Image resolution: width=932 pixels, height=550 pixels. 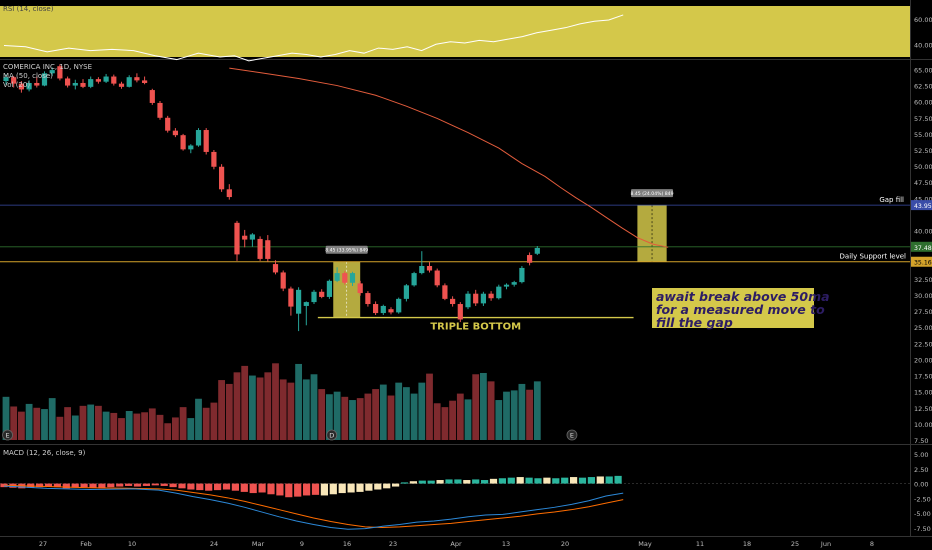 I want to click on price-axis-tick: 60.00, so click(x=923, y=103).